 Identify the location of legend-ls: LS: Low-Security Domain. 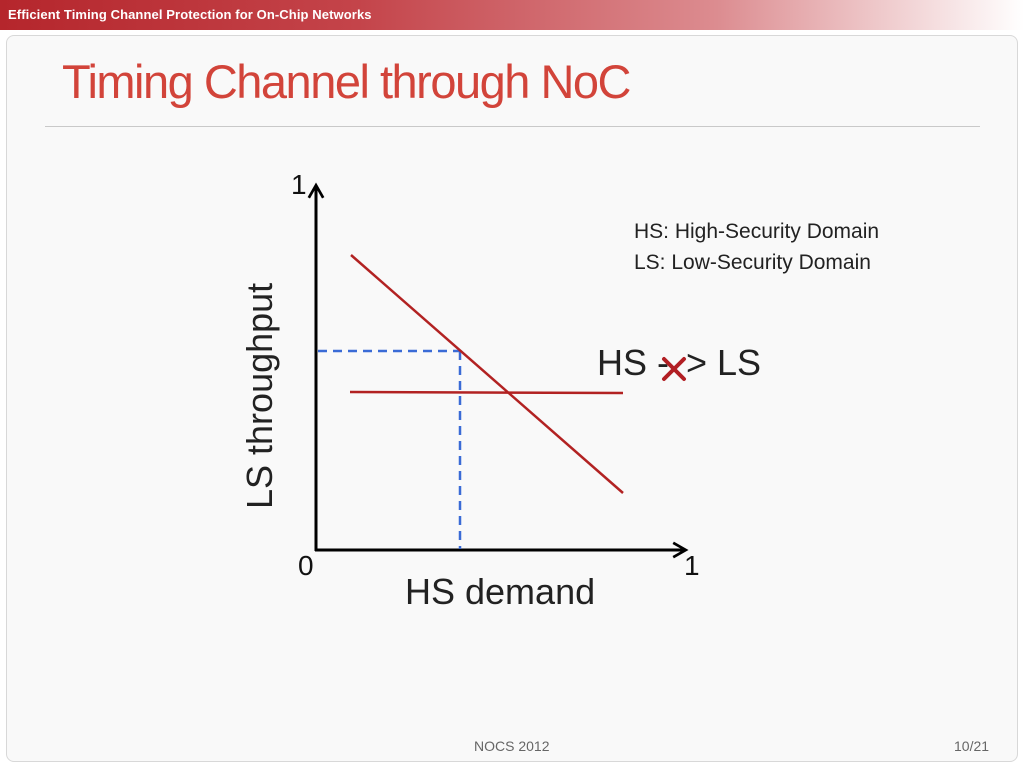
(752, 262).